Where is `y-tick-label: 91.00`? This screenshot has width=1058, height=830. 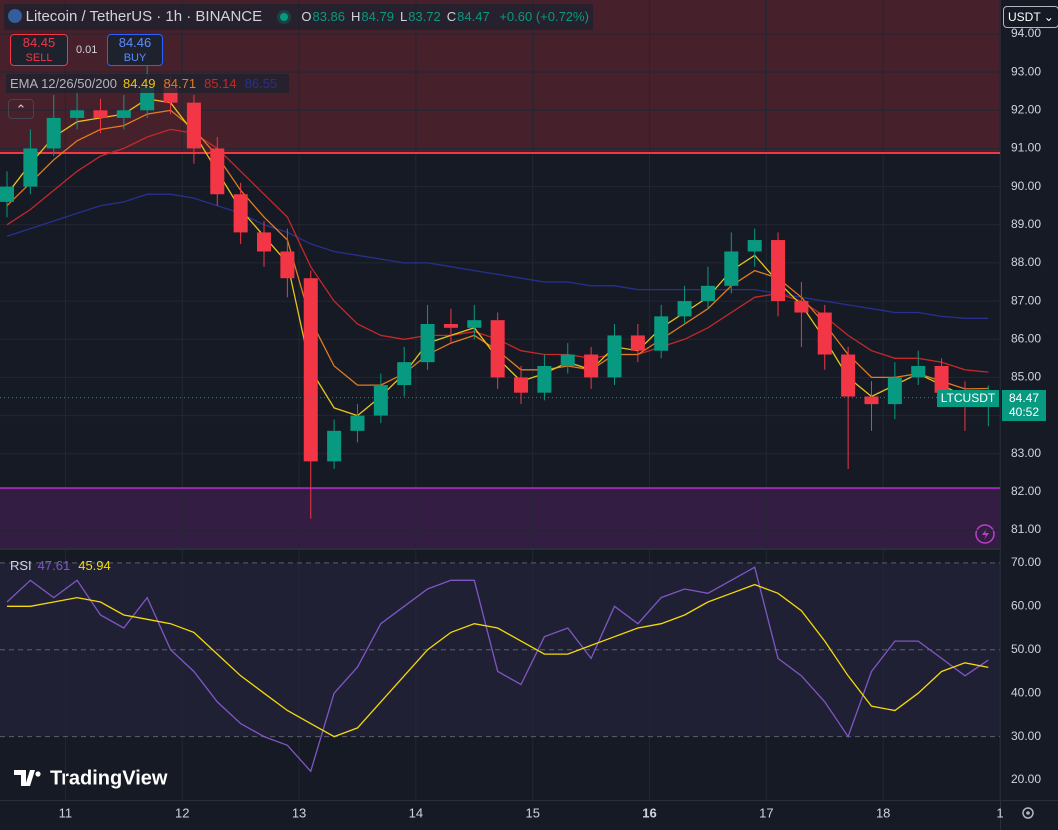 y-tick-label: 91.00 is located at coordinates (1026, 148).